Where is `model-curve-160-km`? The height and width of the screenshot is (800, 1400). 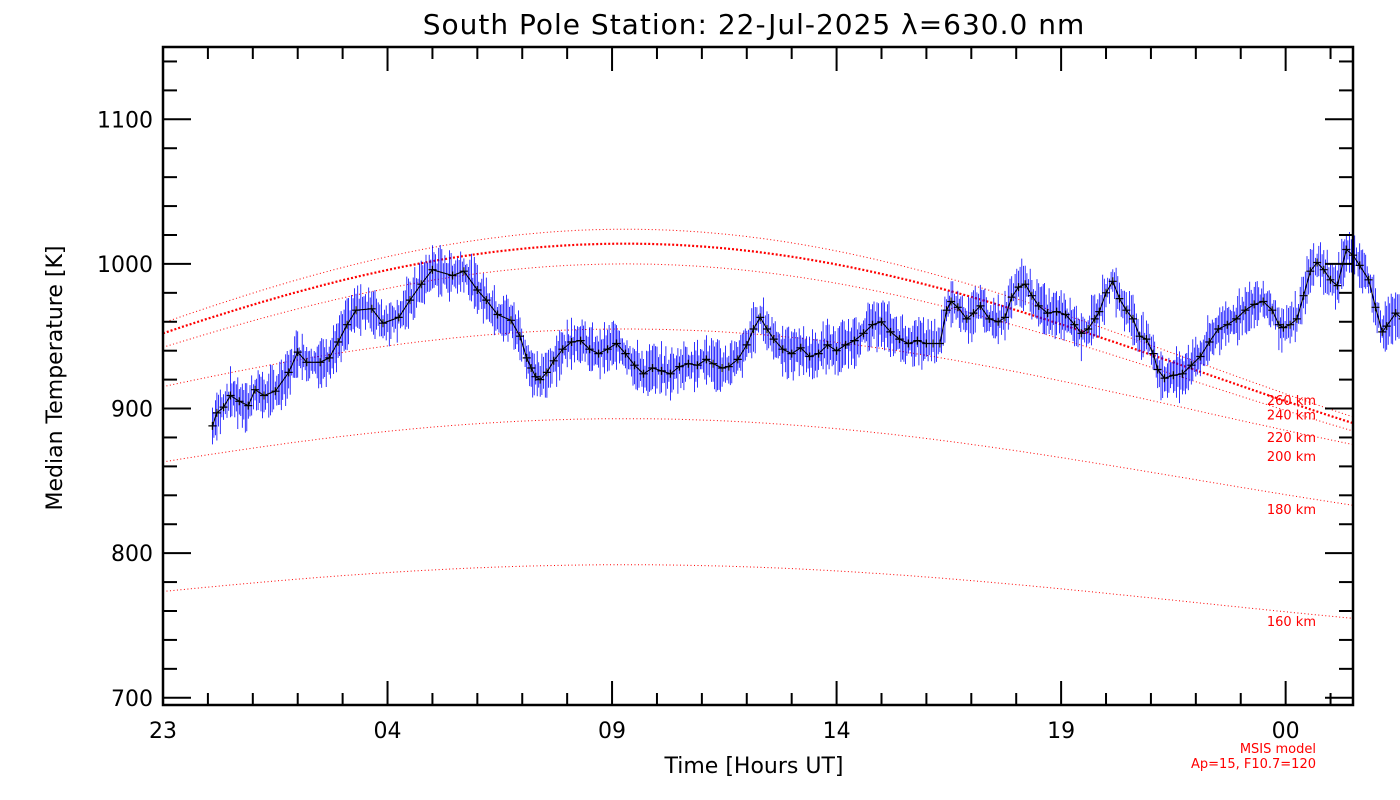
model-curve-160-km is located at coordinates (758, 591).